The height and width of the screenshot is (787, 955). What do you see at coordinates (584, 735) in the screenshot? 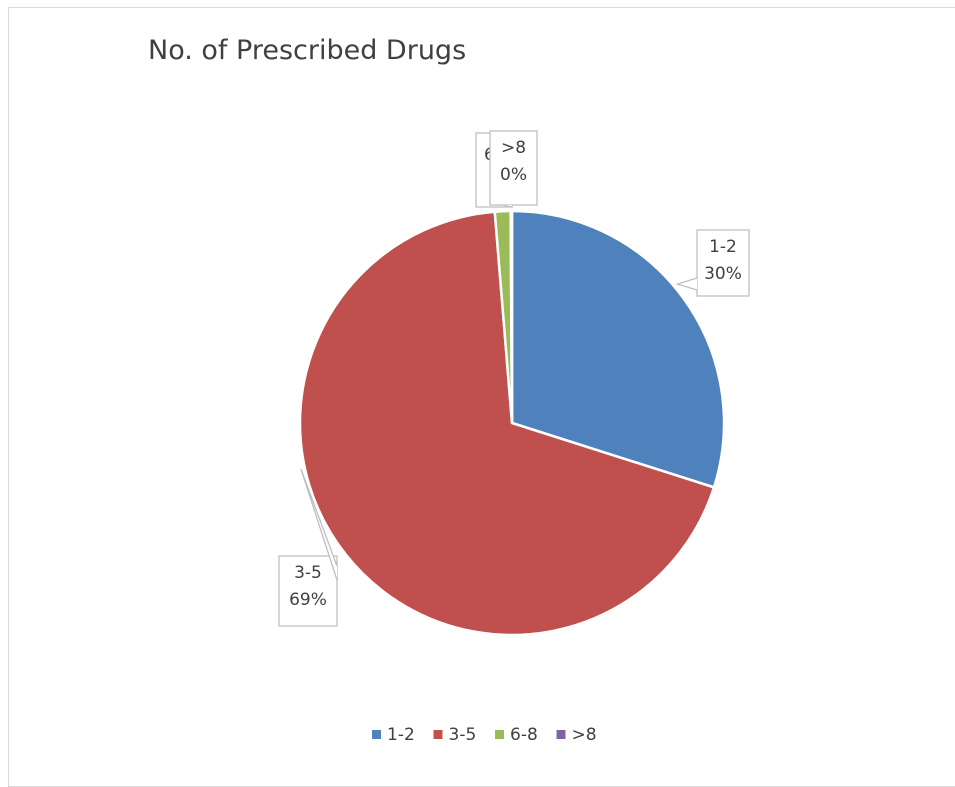
I see `legend-label: >8` at bounding box center [584, 735].